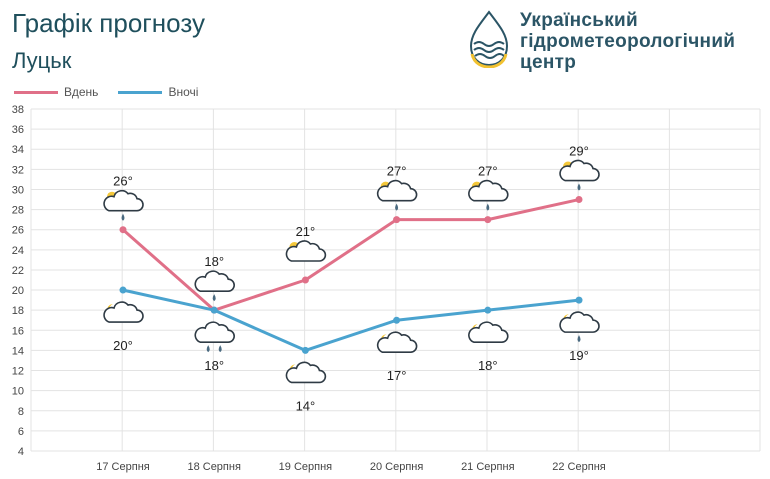 This screenshot has height=479, width=770. Describe the element at coordinates (123, 345) in the screenshot. I see `night-temp-label: 20°` at that location.